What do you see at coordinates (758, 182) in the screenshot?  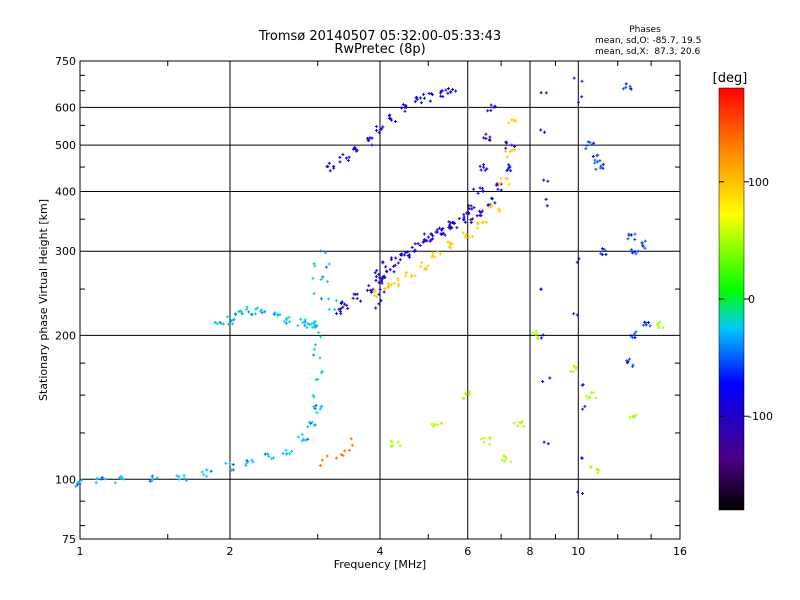 I see `colorbar-tick-label: 100` at bounding box center [758, 182].